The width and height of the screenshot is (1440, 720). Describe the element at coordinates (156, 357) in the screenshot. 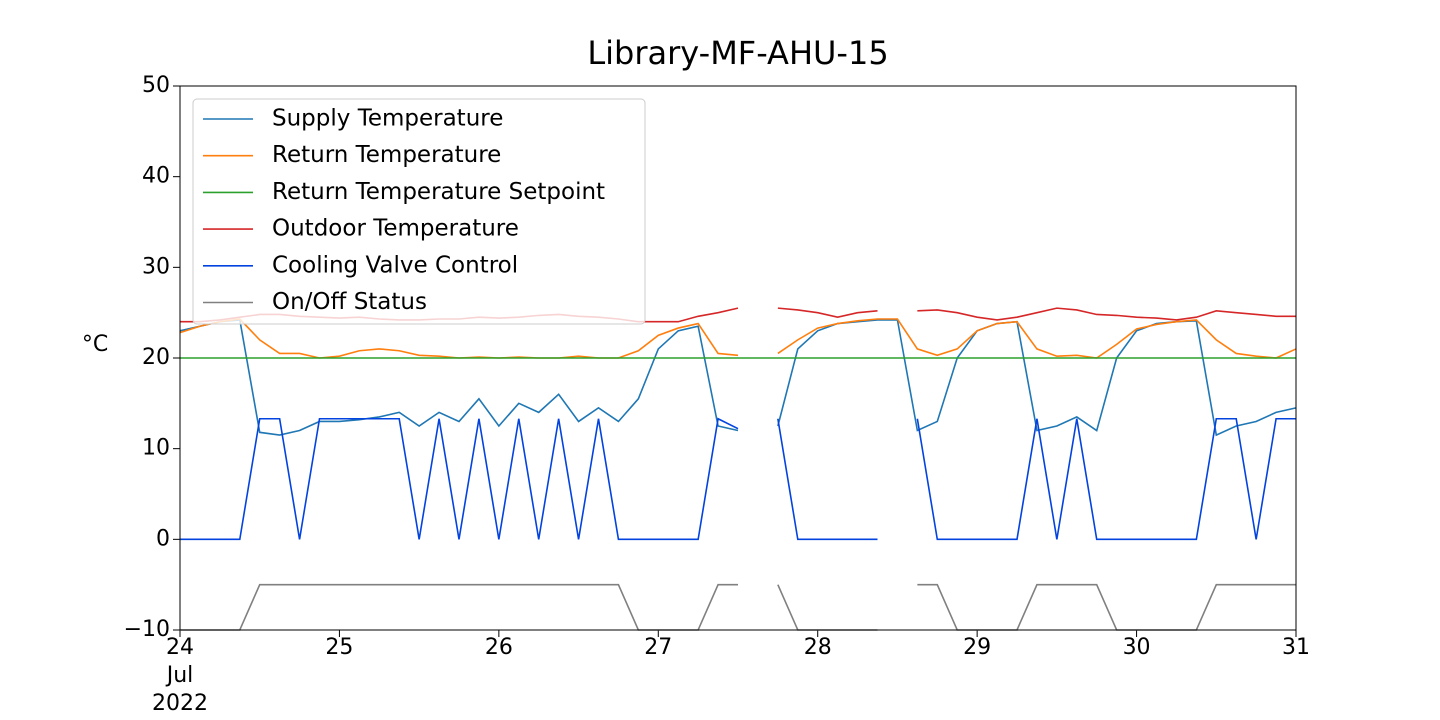

I see `y-tick-label: 20` at that location.